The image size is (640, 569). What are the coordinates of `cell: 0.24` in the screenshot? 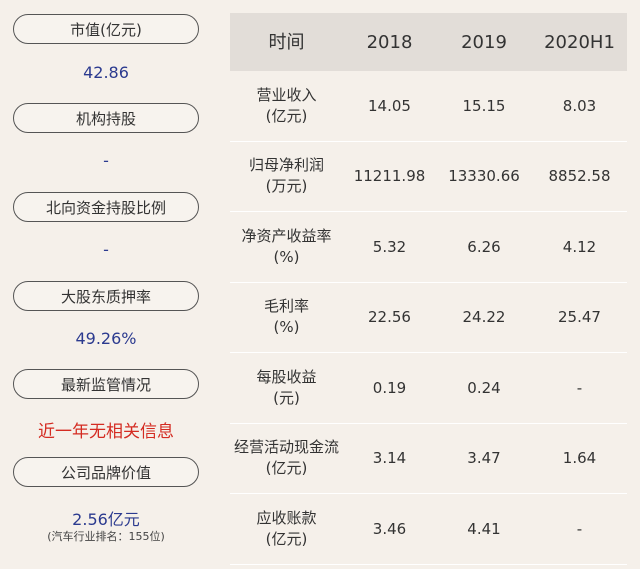 It's located at (484, 387).